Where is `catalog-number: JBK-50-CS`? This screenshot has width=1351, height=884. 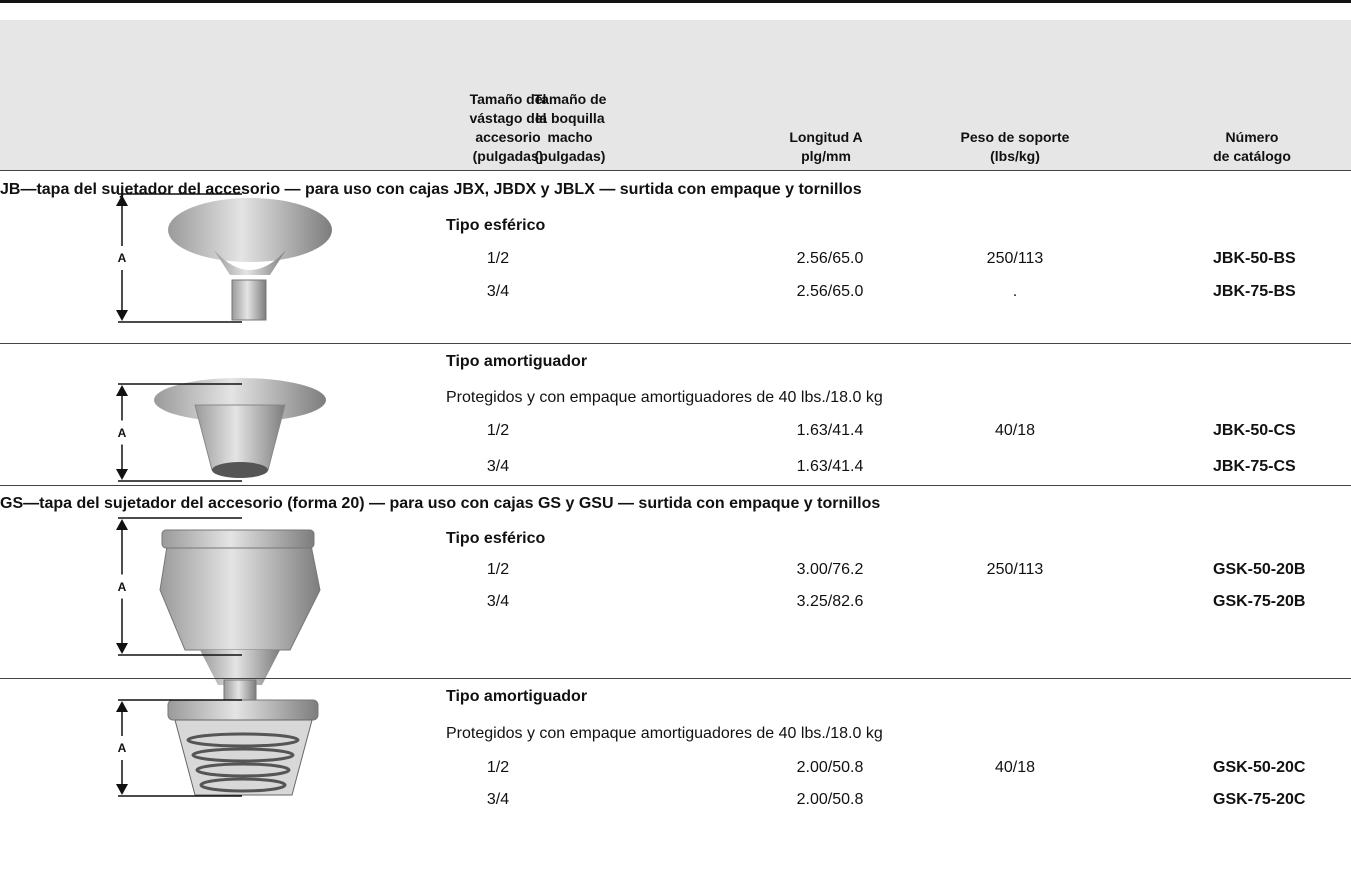
catalog-number: JBK-50-CS is located at coordinates (1254, 430).